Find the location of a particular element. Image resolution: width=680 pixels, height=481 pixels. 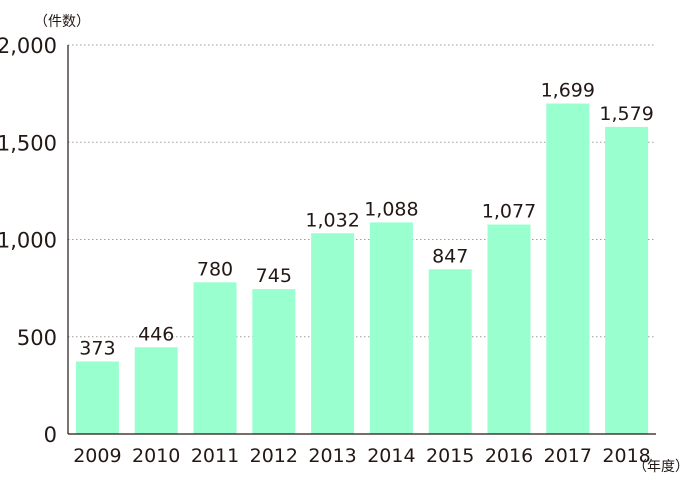

x-axis-unit-label: （年度） is located at coordinates (656, 467).